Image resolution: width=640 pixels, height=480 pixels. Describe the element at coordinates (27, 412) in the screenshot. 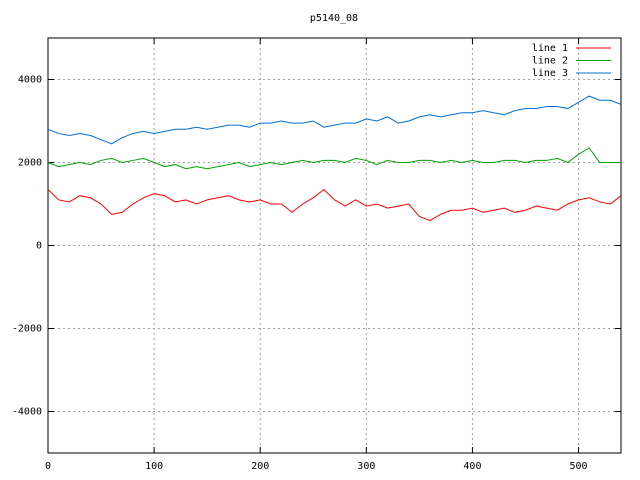

I see `y-tick-label: -4000` at that location.